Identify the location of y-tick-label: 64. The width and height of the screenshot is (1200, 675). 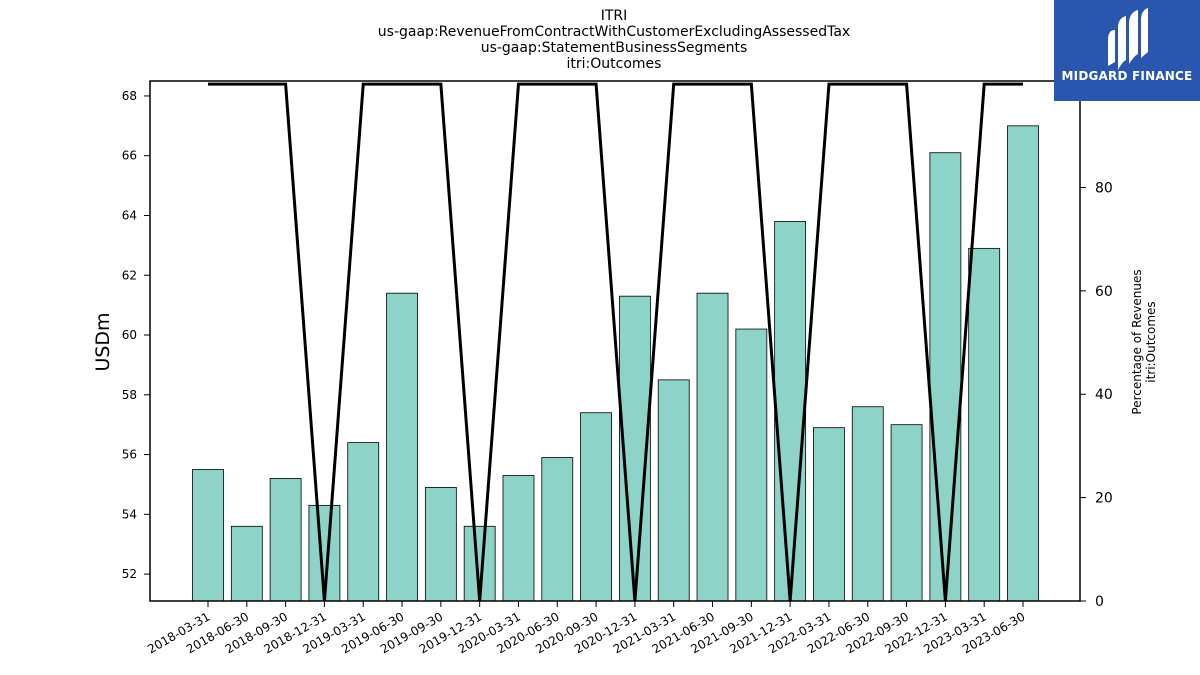
(129, 215).